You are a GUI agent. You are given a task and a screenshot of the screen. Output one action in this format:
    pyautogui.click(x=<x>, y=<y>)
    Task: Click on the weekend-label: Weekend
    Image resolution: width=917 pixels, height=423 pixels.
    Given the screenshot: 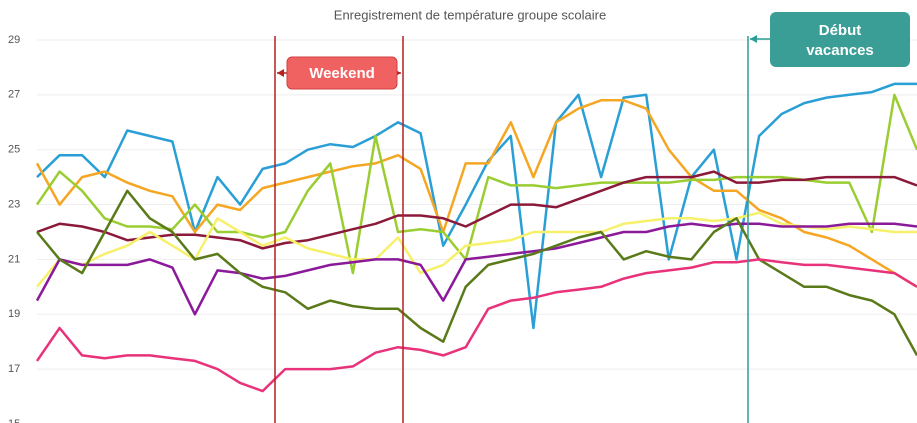 What is the action you would take?
    pyautogui.click(x=342, y=73)
    